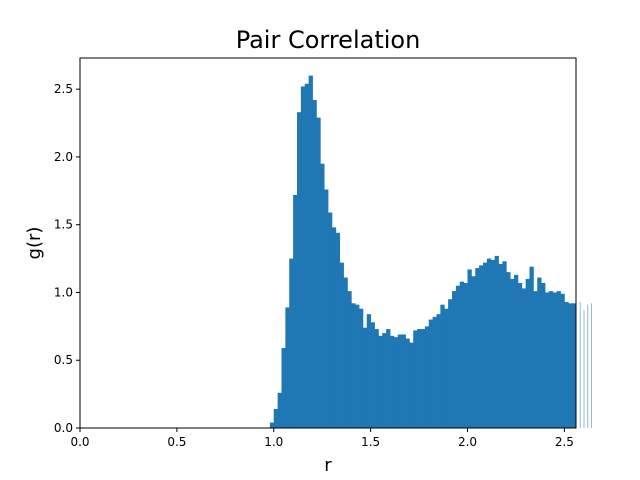 The image size is (640, 480). Describe the element at coordinates (467, 442) in the screenshot. I see `x-tick-label: 2.0` at that location.